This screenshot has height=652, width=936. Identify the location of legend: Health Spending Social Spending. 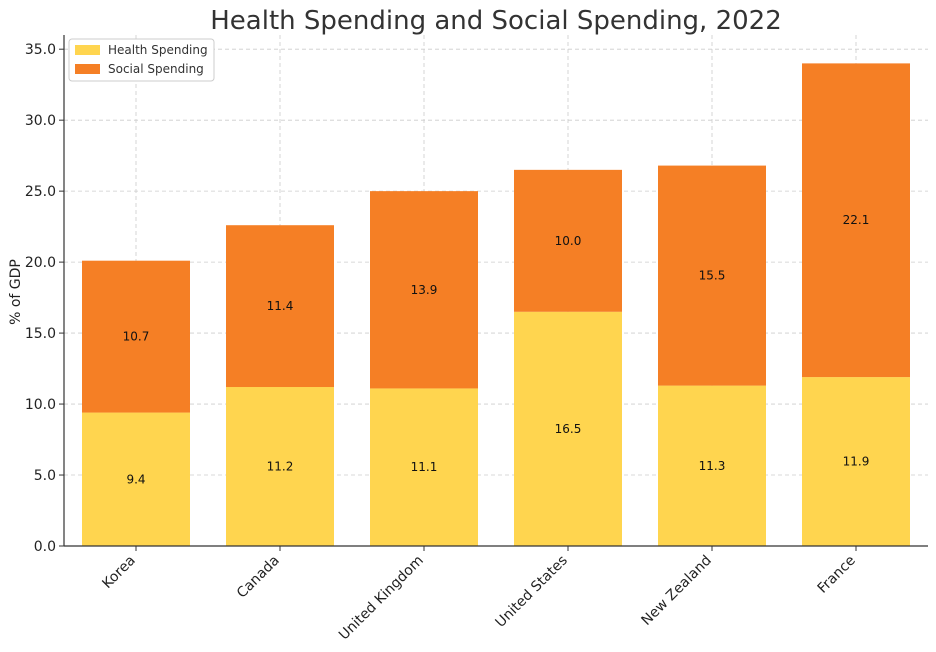
(141, 60).